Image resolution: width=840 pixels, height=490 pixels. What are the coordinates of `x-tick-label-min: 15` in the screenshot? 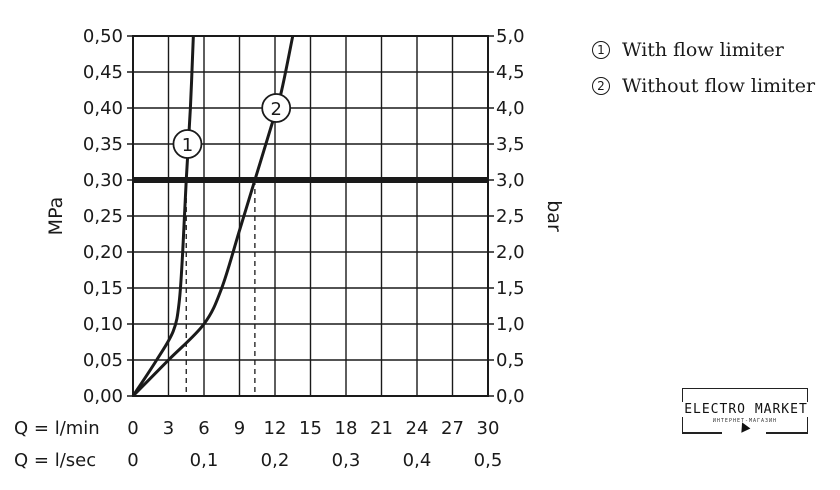 It's located at (310, 428).